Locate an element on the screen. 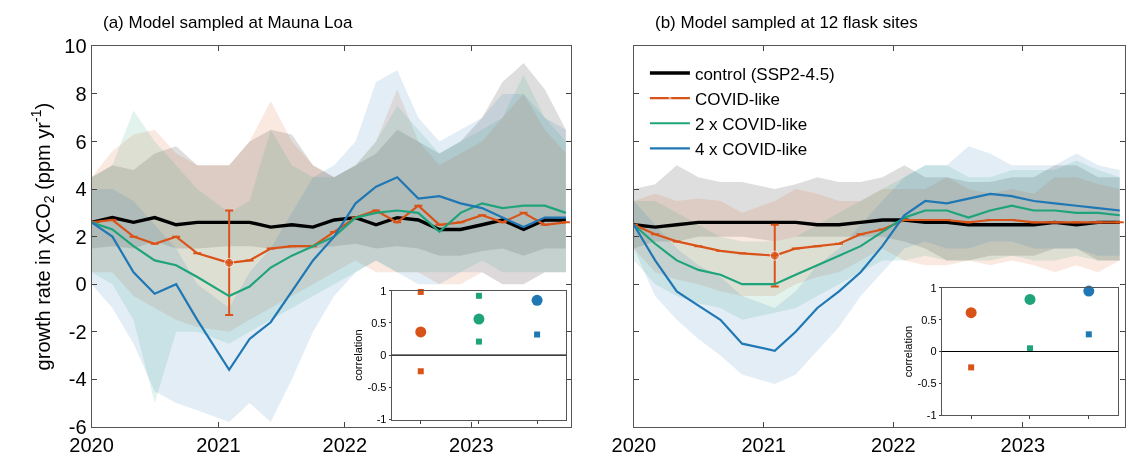 The image size is (1129, 476). y-tick-label: 6 is located at coordinates (81, 141).